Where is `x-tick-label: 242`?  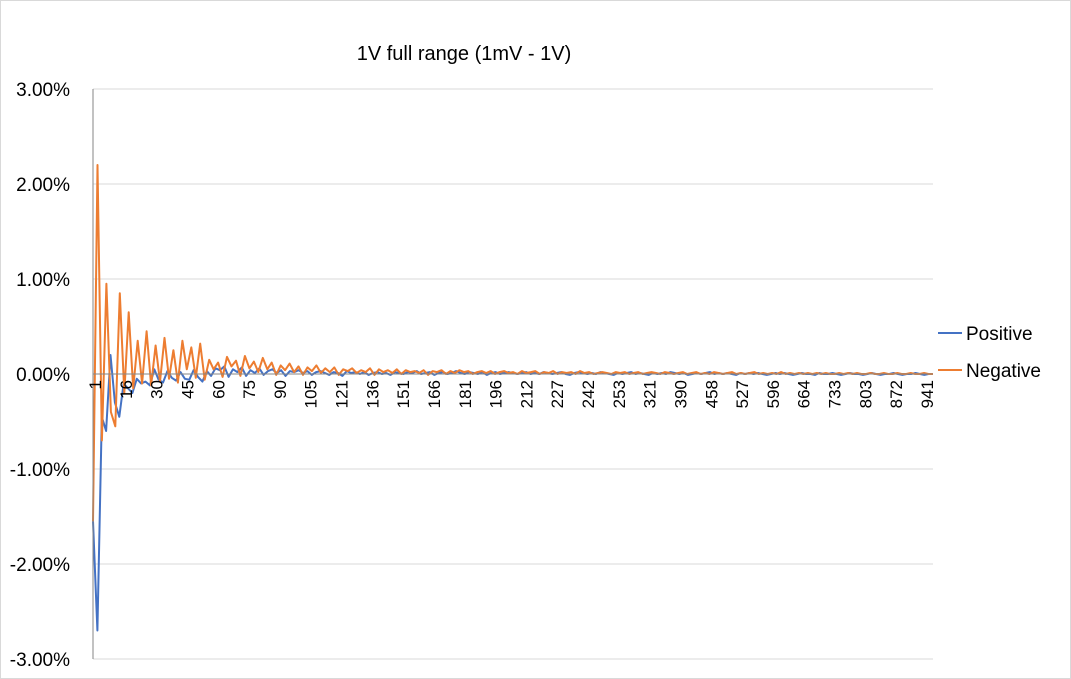 x-tick-label: 242 is located at coordinates (588, 394).